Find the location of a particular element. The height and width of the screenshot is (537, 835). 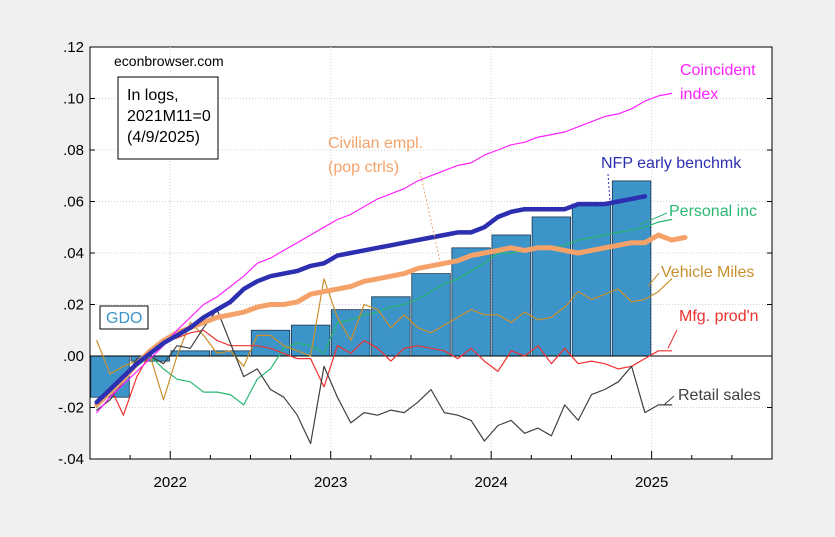

retail-sales-label: Retail sales is located at coordinates (719, 395).